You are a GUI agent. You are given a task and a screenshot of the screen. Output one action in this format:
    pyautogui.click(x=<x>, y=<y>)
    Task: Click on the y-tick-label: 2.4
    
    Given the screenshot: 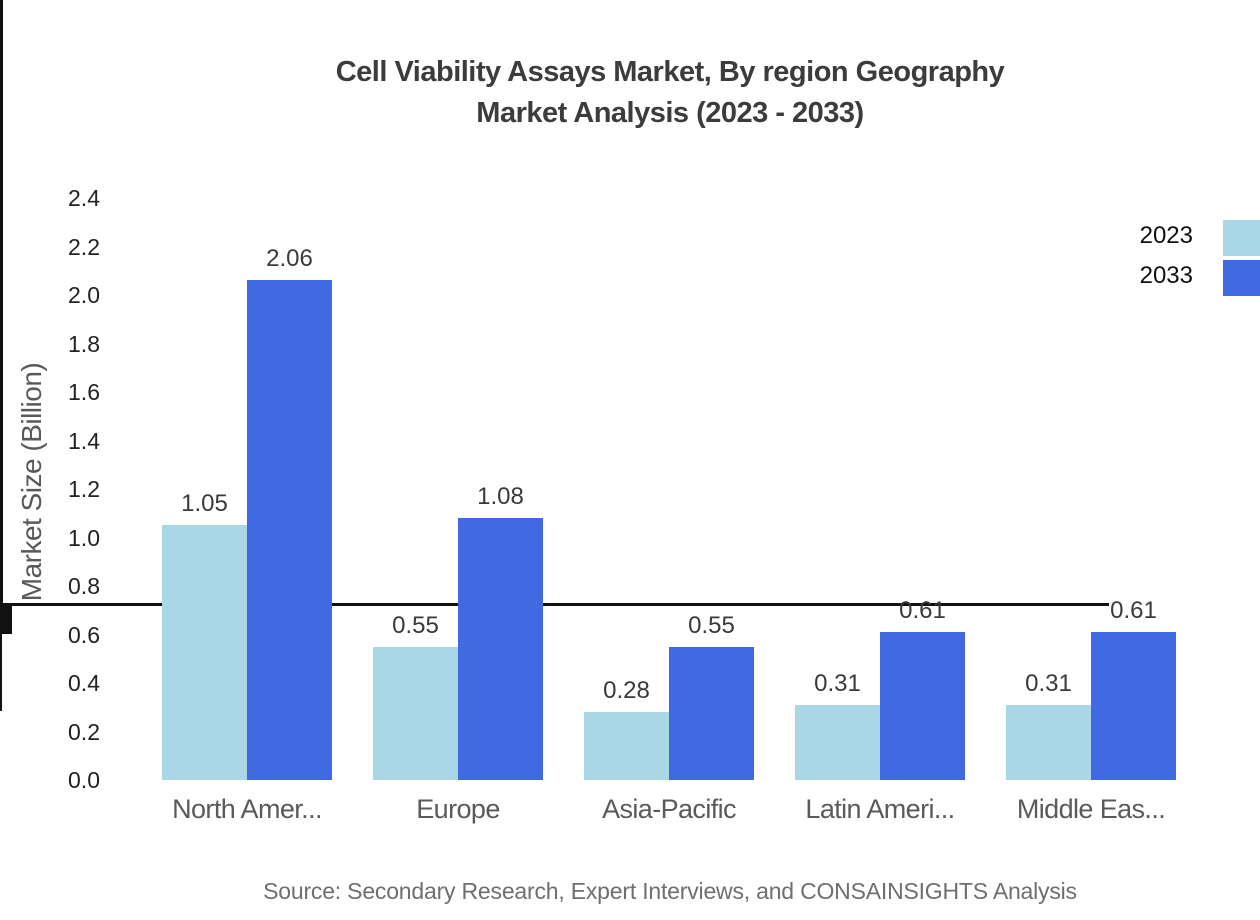 What is the action you would take?
    pyautogui.click(x=84, y=198)
    